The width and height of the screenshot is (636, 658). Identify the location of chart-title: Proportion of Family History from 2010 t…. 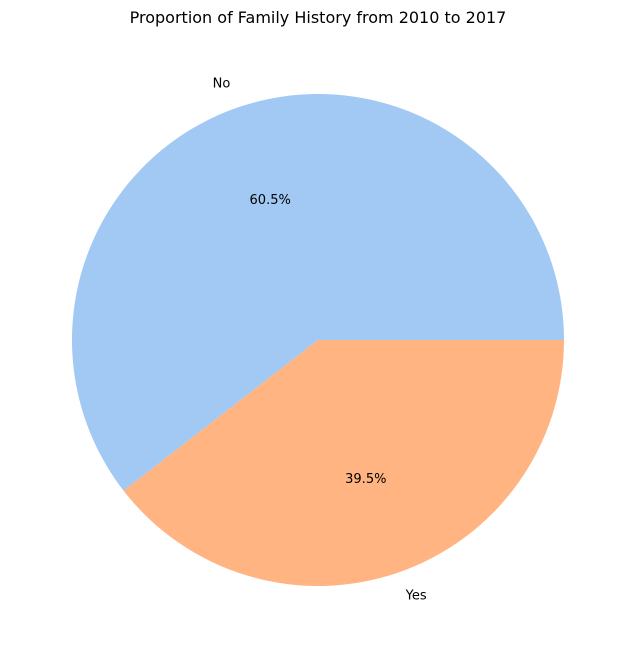
(318, 17).